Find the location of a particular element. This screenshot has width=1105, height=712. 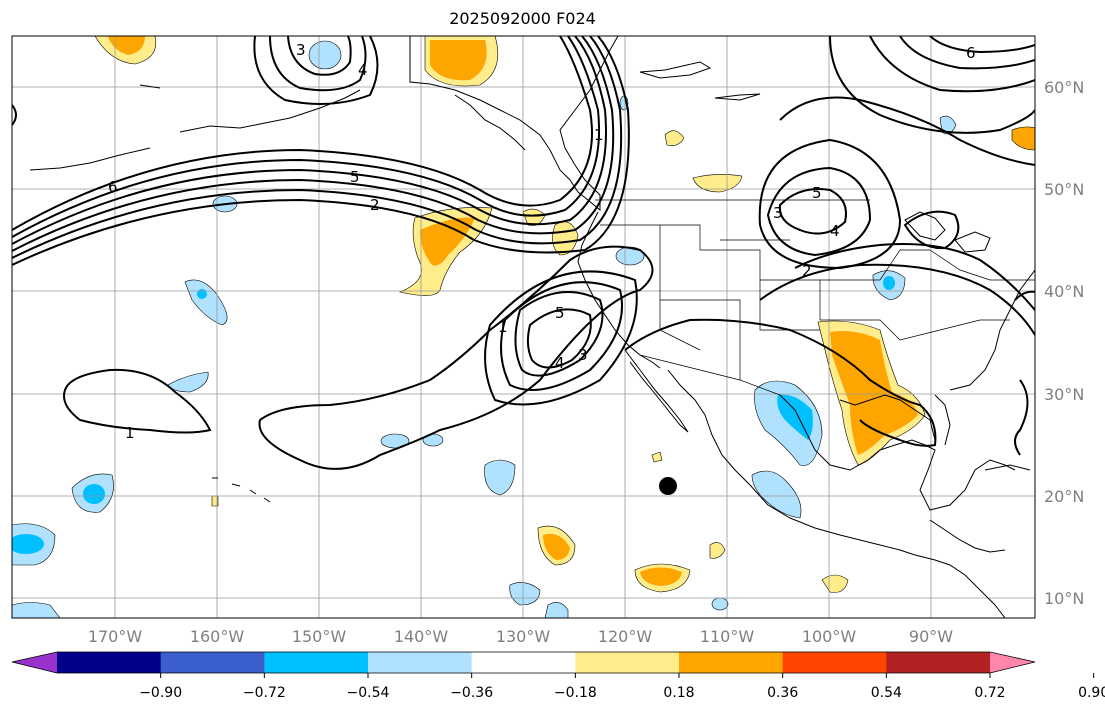

lat-label: 60°N is located at coordinates (1064, 87).